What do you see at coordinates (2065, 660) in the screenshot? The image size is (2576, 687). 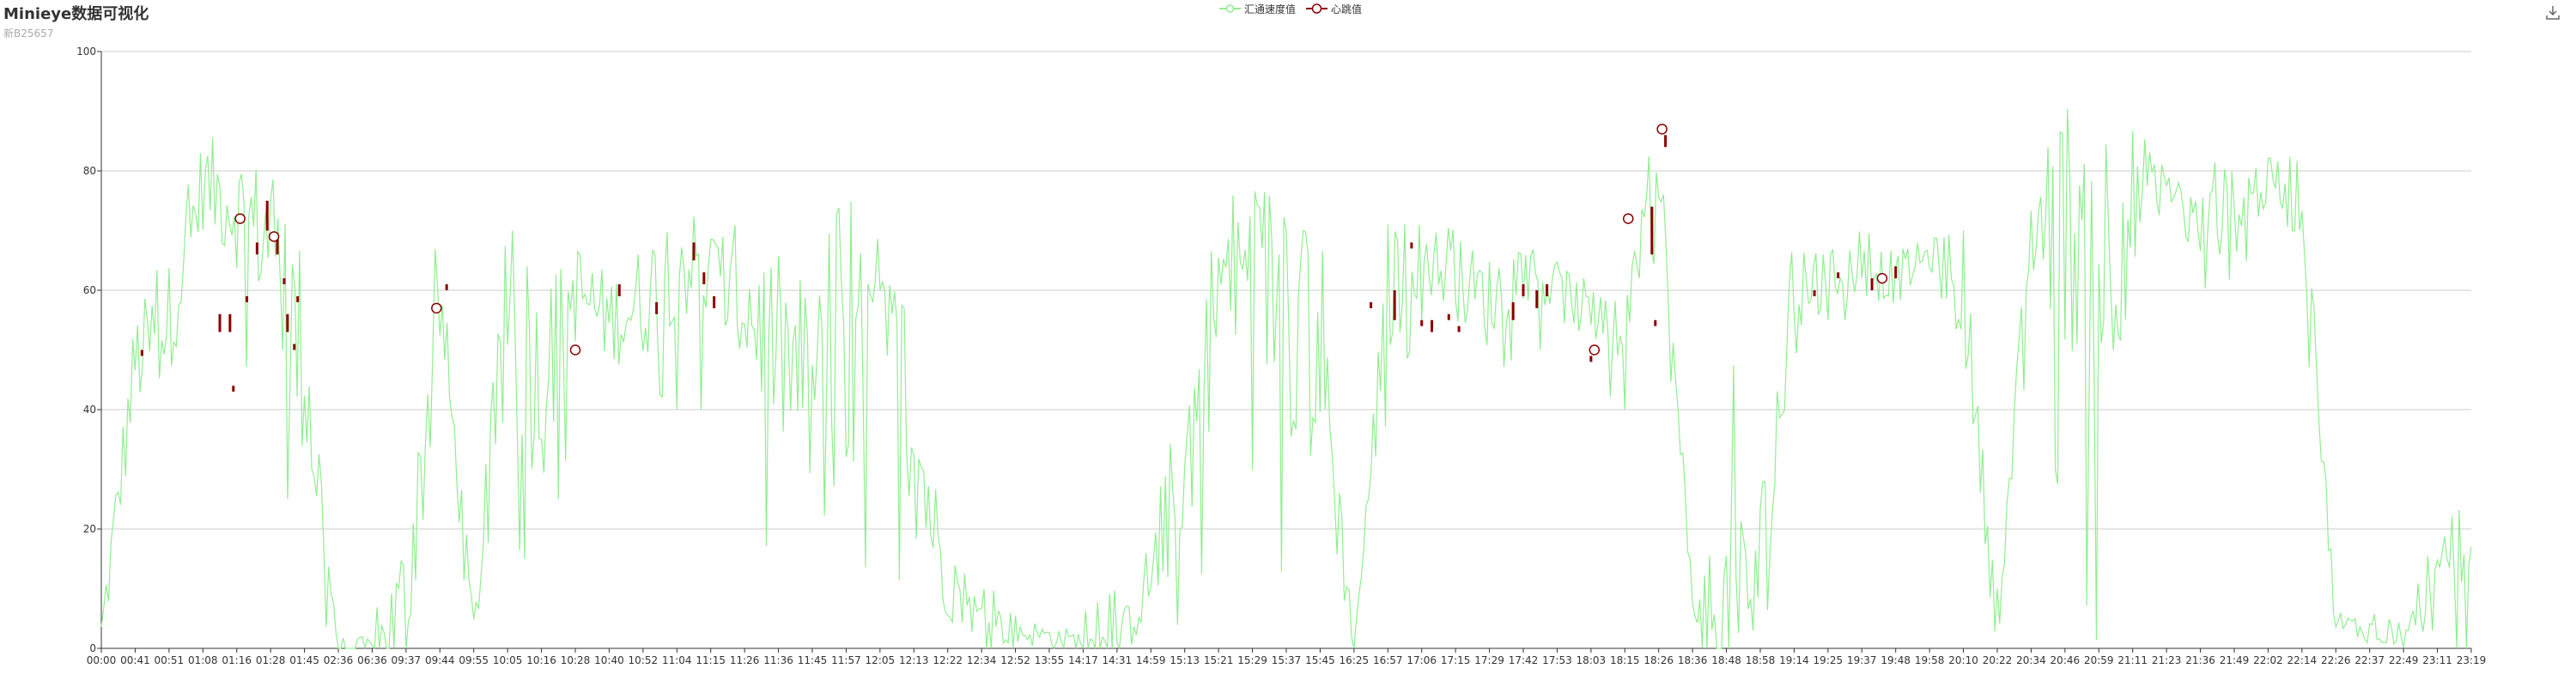 I see `x-tick-label: 20:46` at bounding box center [2065, 660].